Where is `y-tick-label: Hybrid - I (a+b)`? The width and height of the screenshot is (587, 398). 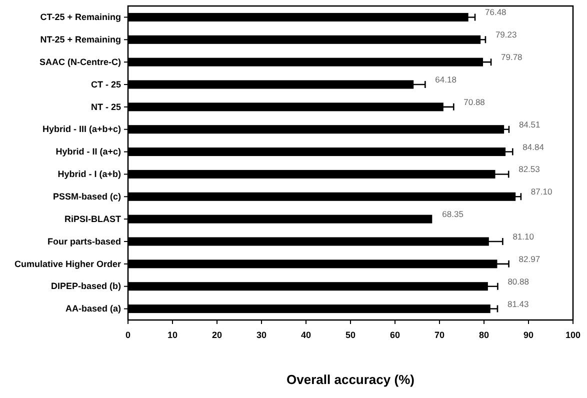 y-tick-label: Hybrid - I (a+b) is located at coordinates (89, 174).